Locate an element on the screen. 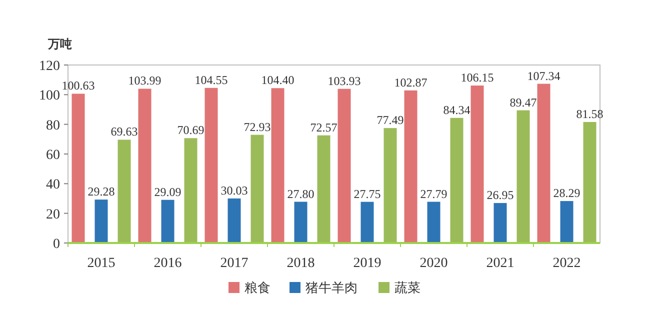  data-label: 77.49 is located at coordinates (390, 120).